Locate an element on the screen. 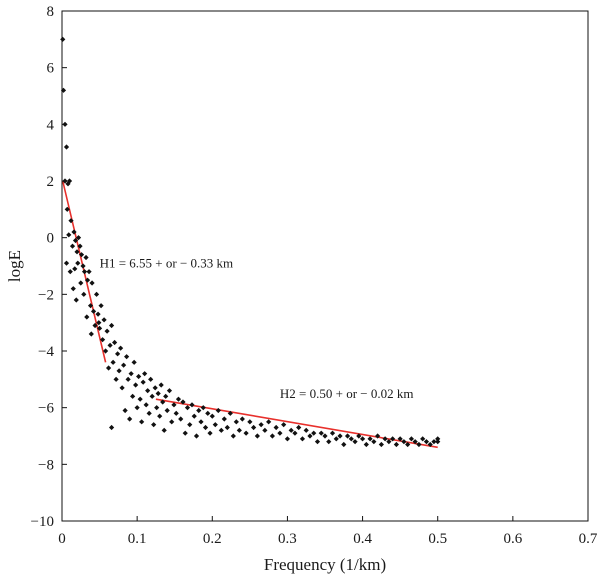 The height and width of the screenshot is (578, 600). y-tick-label: −2 is located at coordinates (46, 295).